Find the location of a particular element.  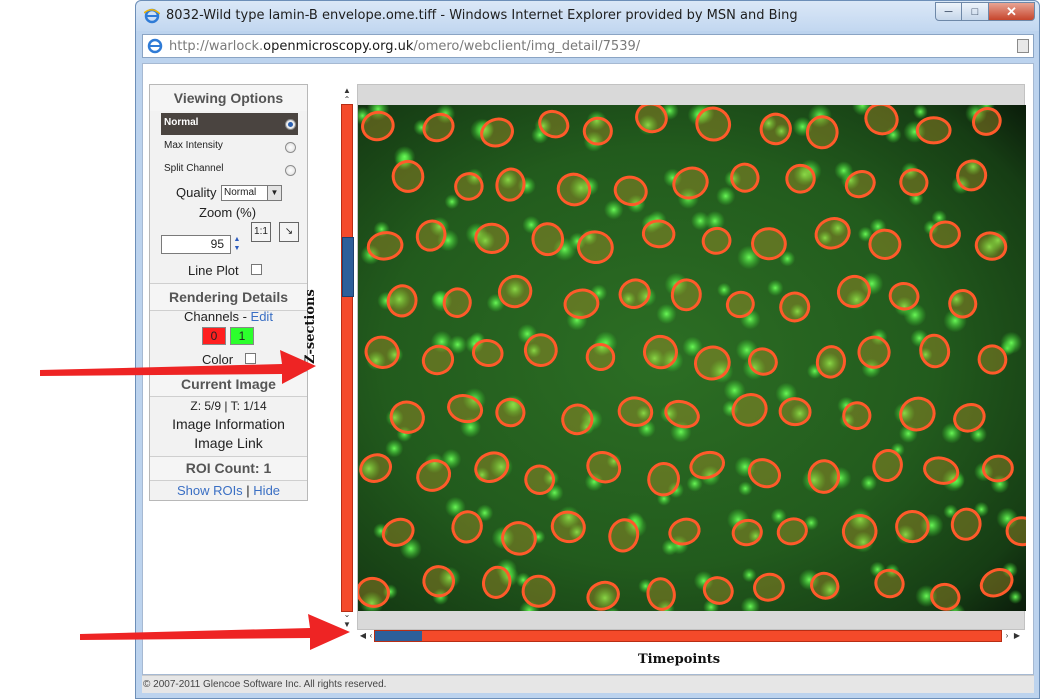

viewing-options-heading: Viewing Options is located at coordinates (228, 98).